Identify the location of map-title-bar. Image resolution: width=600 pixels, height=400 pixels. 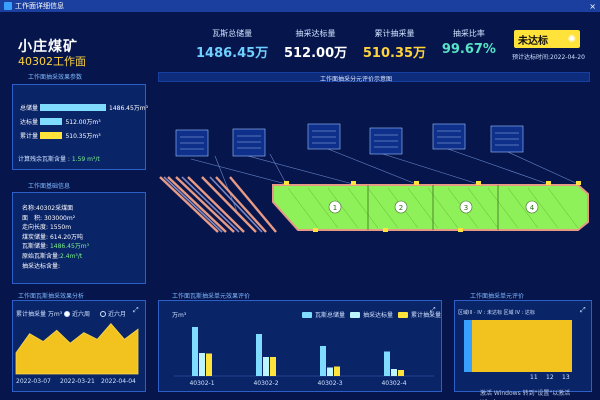
(374, 77).